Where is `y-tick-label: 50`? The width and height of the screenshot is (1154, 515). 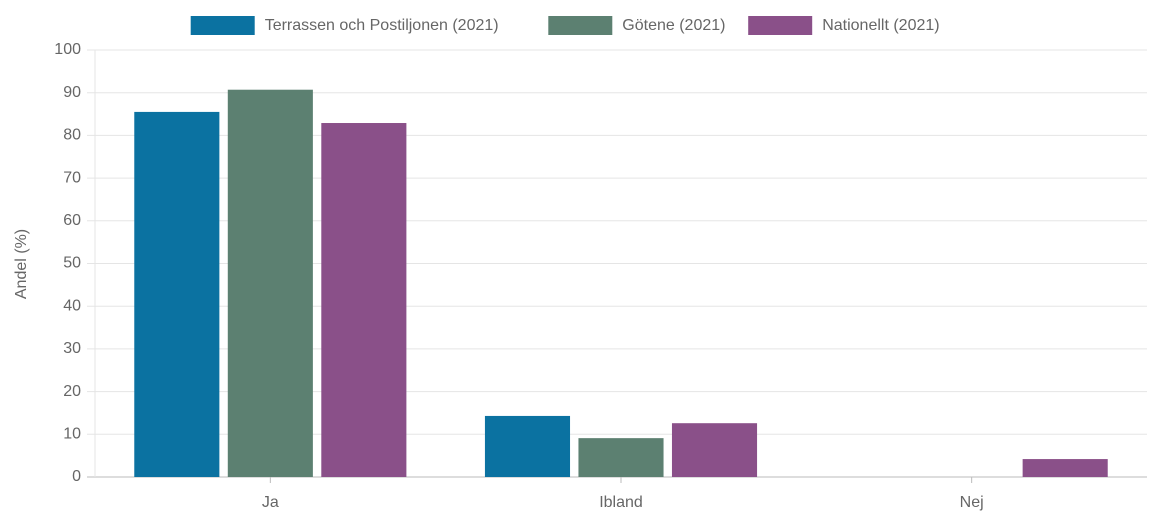
y-tick-label: 50 is located at coordinates (72, 263).